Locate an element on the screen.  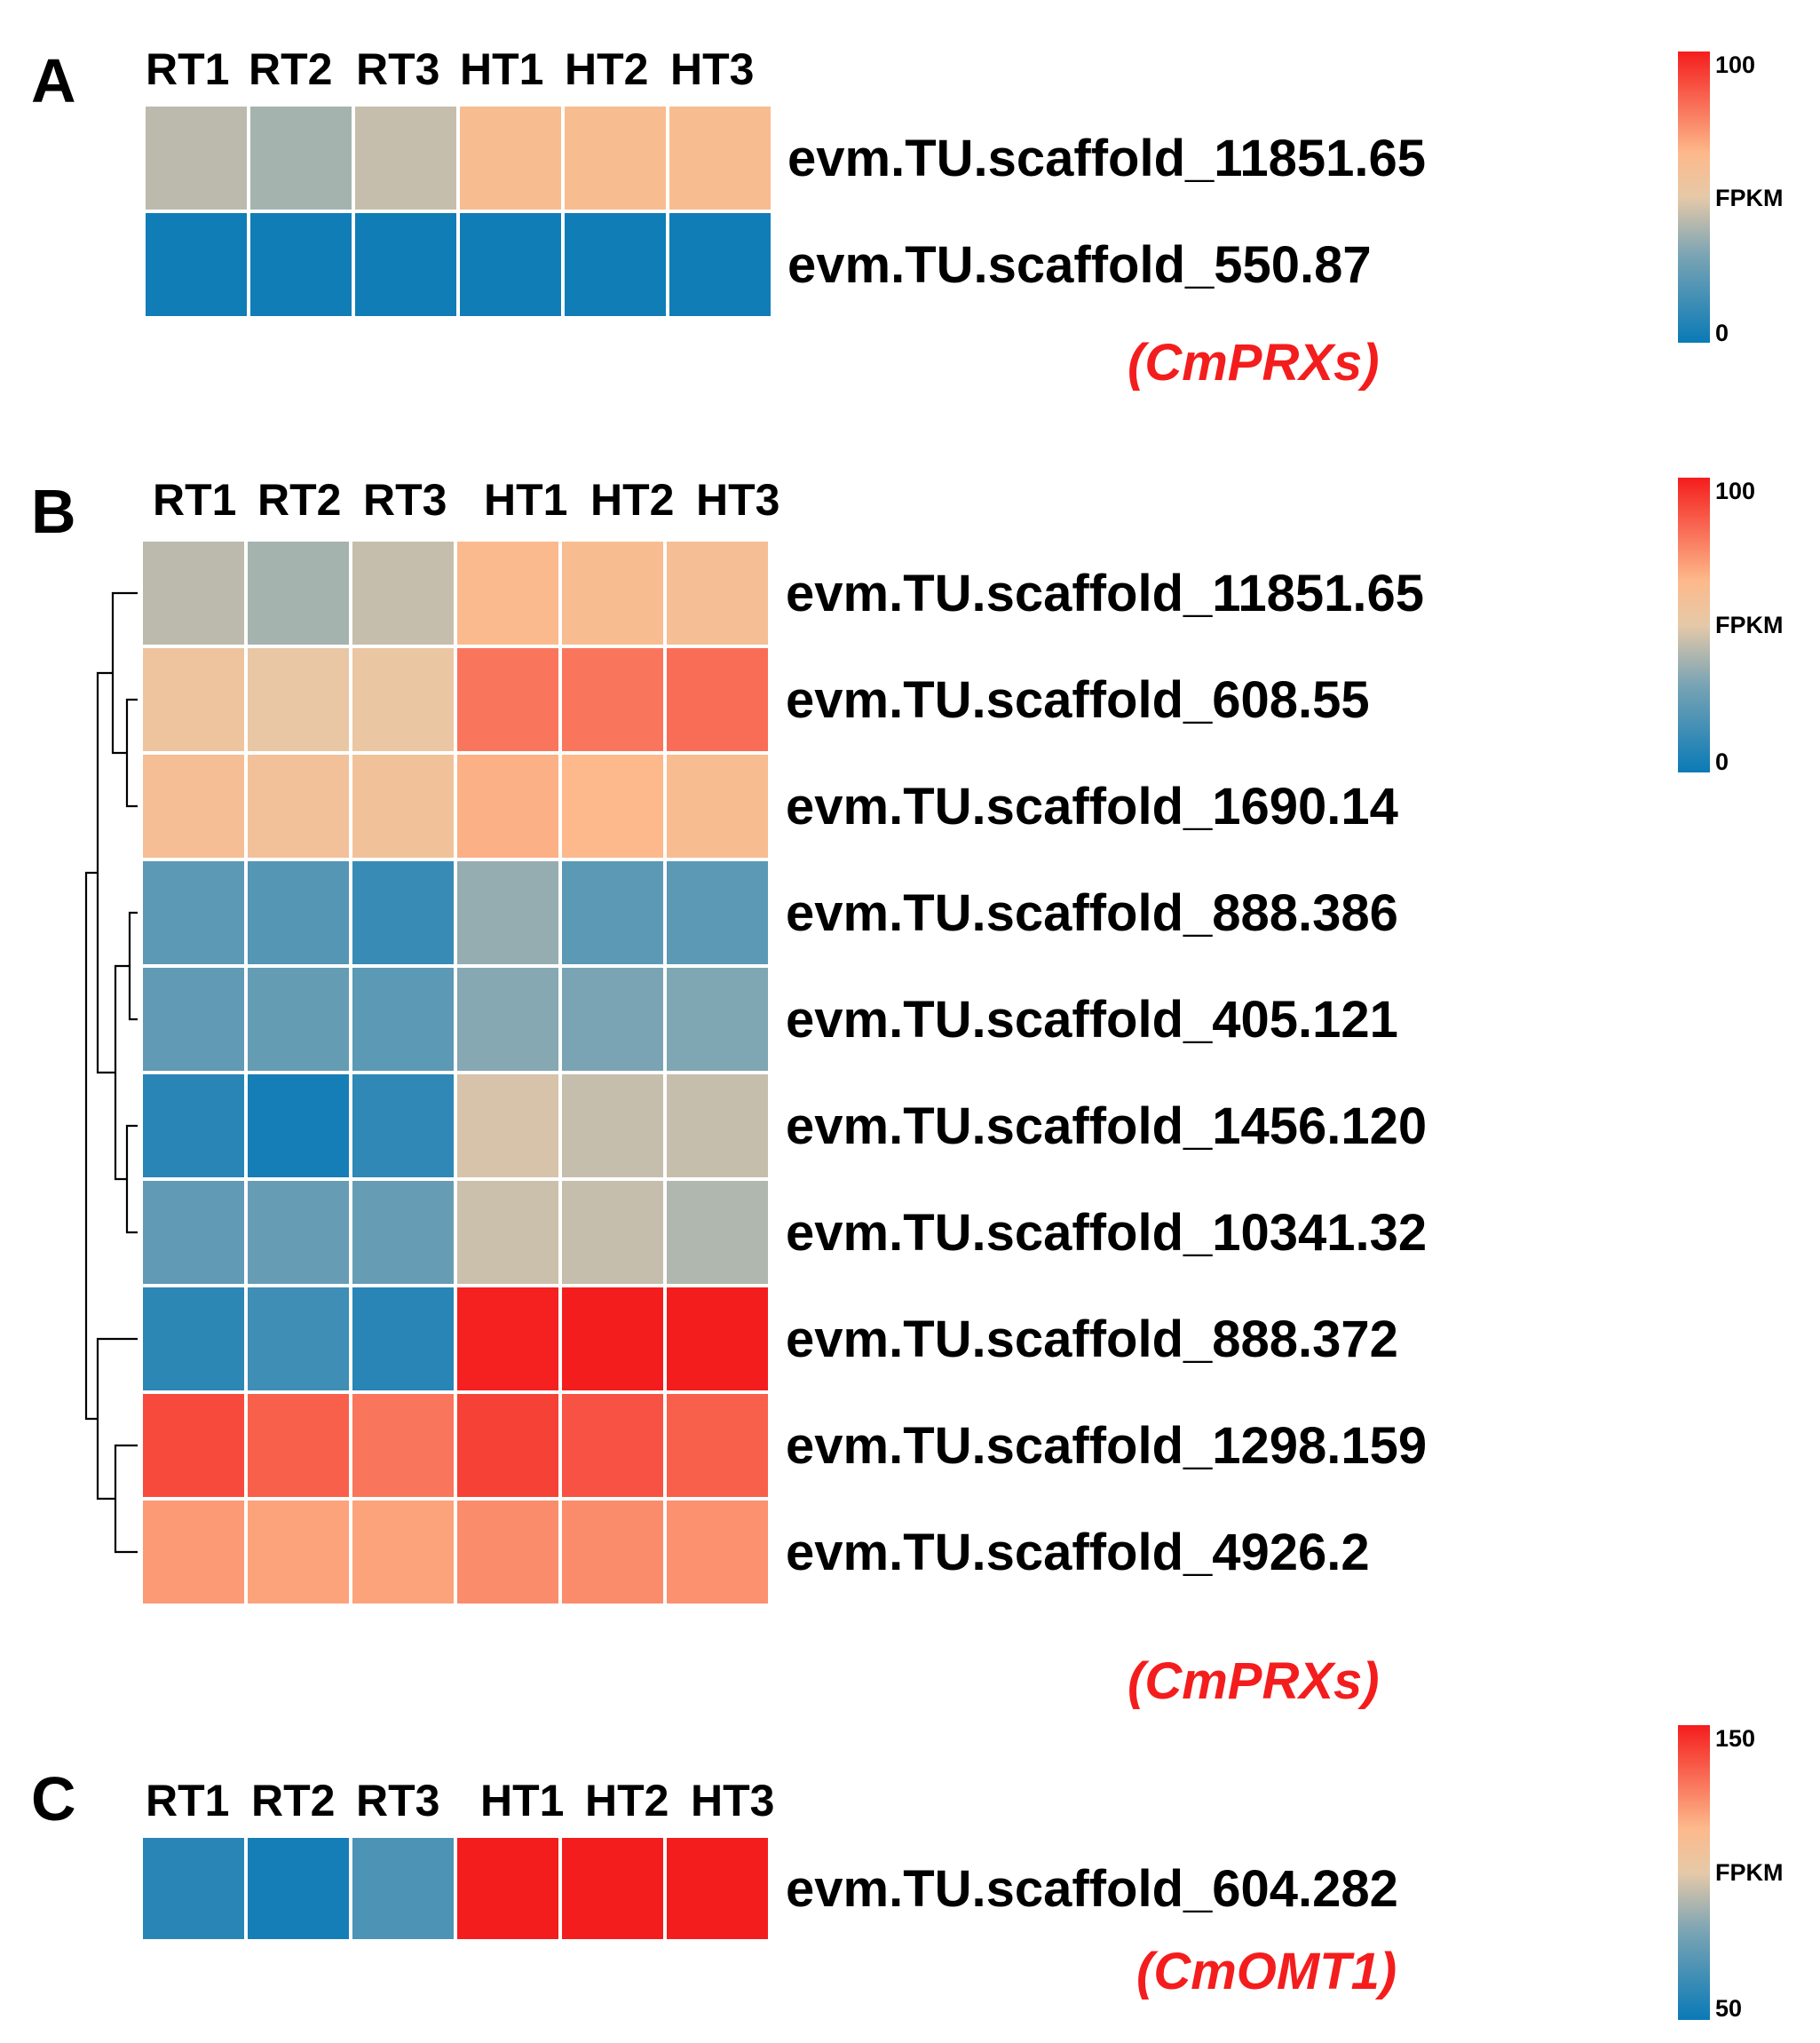
panel-b-row-label: evm.TU.scaffold_888.386 is located at coordinates (1092, 913).